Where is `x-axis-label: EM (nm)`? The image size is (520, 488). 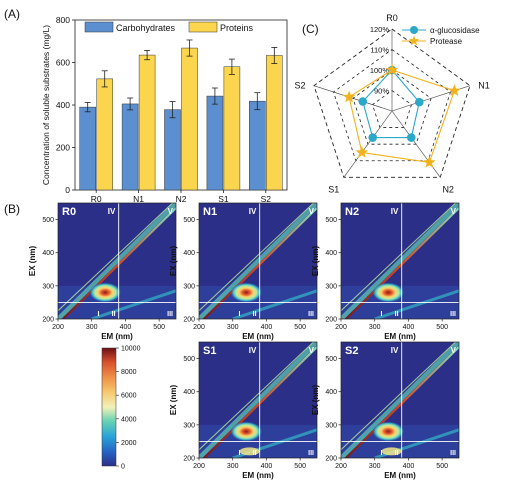
x-axis-label: EM (nm) is located at coordinates (258, 475).